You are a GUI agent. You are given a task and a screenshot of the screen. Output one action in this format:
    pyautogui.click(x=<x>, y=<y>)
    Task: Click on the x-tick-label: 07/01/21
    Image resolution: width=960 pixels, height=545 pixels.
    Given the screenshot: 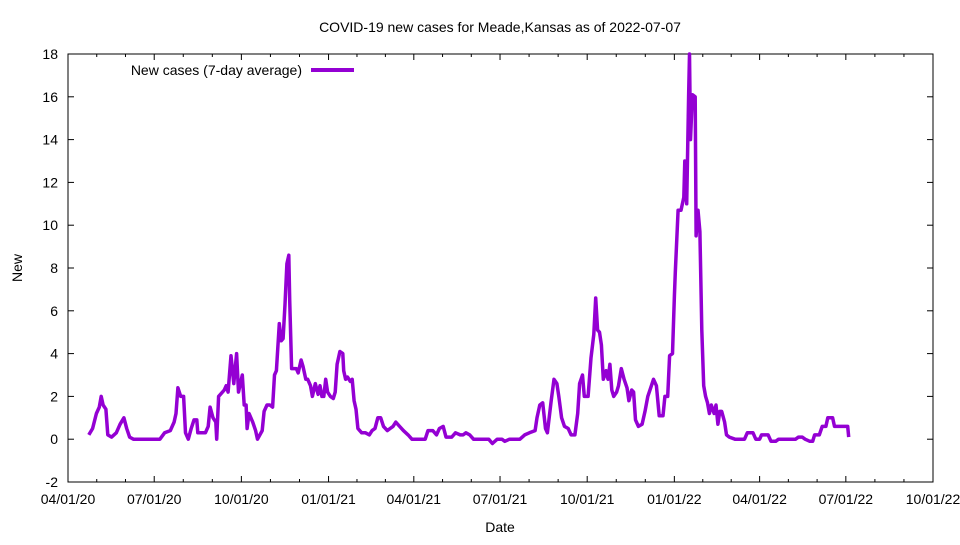 What is the action you would take?
    pyautogui.click(x=500, y=499)
    